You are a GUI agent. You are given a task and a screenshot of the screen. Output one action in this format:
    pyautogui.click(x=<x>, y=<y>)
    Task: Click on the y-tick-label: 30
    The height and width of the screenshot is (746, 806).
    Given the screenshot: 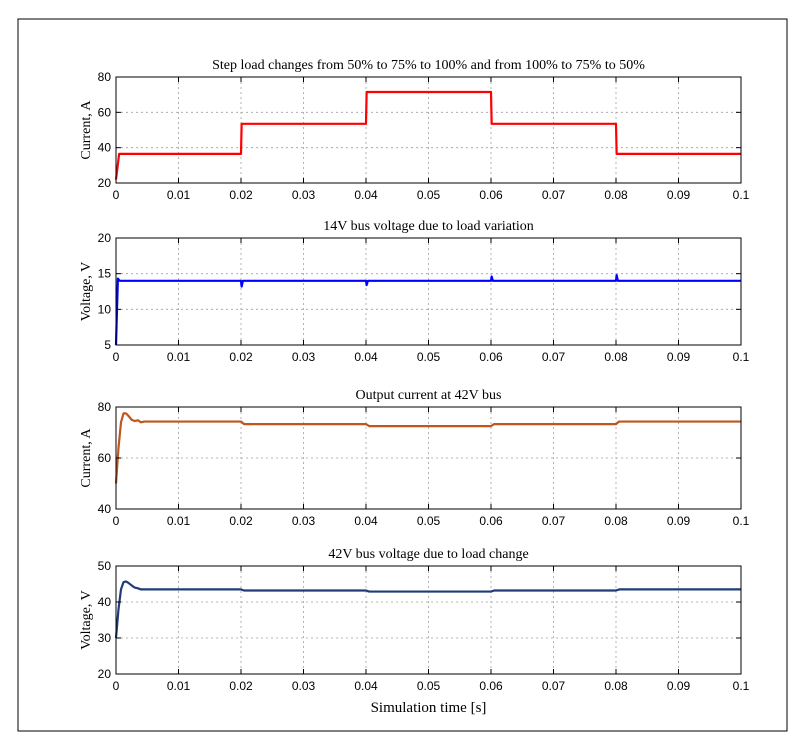 What is the action you would take?
    pyautogui.click(x=105, y=638)
    